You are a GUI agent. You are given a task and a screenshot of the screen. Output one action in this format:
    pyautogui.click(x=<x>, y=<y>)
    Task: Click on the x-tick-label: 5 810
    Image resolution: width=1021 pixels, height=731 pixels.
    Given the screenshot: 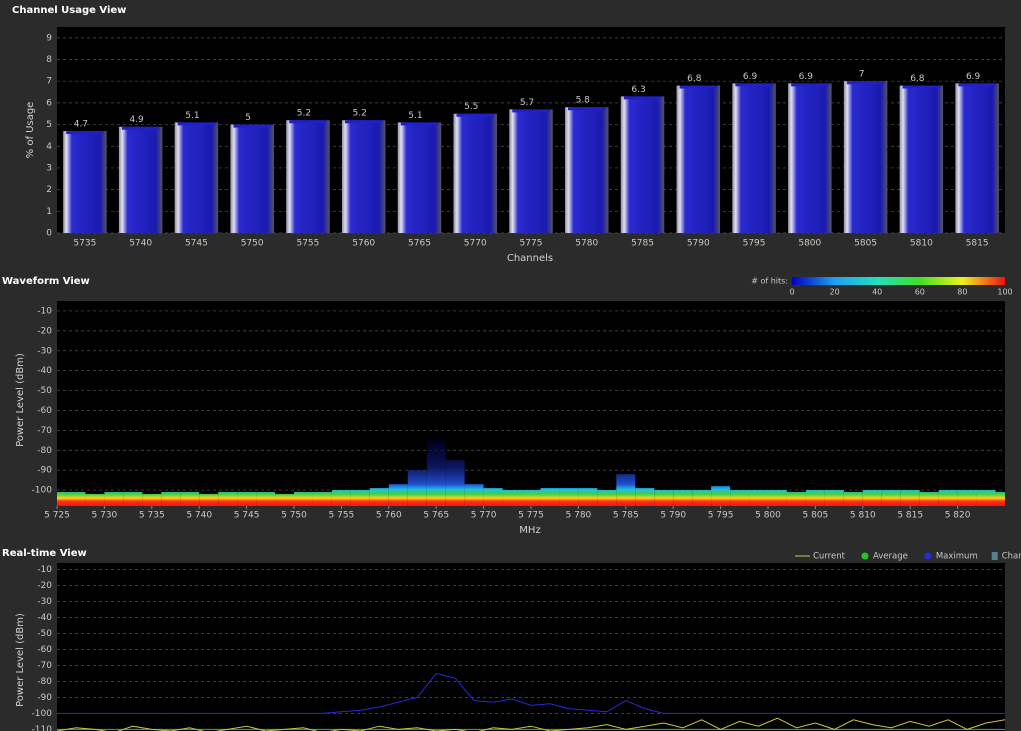 What is the action you would take?
    pyautogui.click(x=863, y=516)
    